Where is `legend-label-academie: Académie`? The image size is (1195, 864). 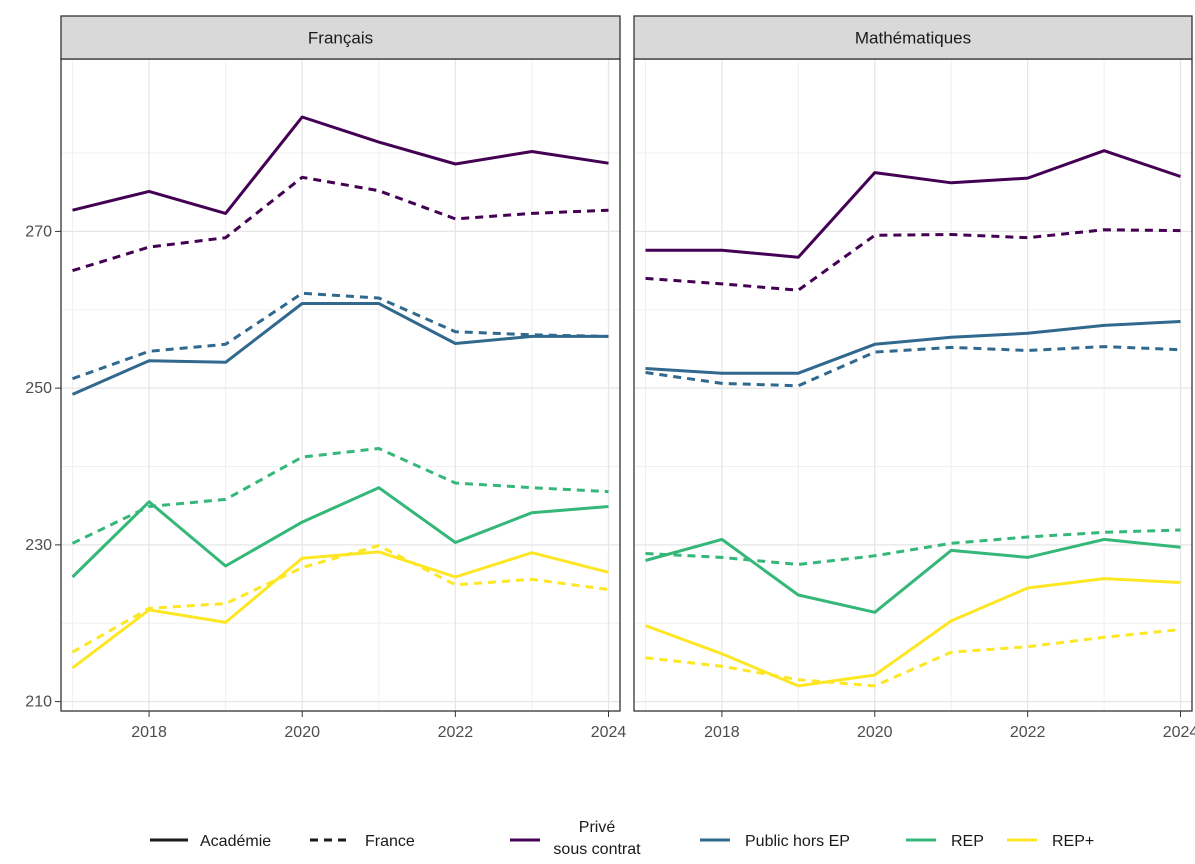
legend-label-academie: Académie is located at coordinates (235, 841).